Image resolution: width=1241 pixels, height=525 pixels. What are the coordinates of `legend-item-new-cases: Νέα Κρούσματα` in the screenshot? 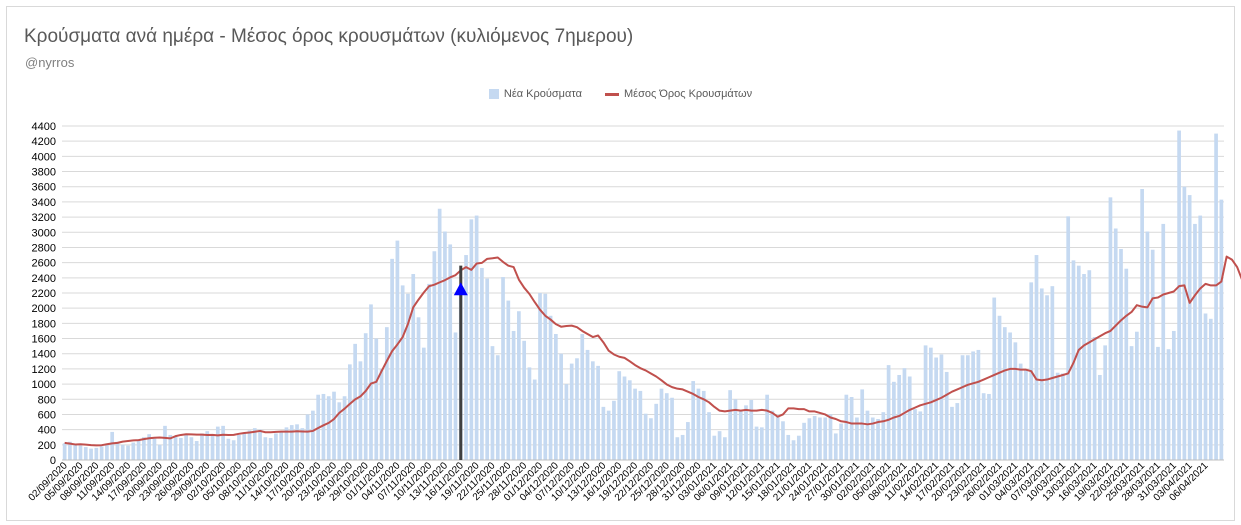 It's located at (535, 94).